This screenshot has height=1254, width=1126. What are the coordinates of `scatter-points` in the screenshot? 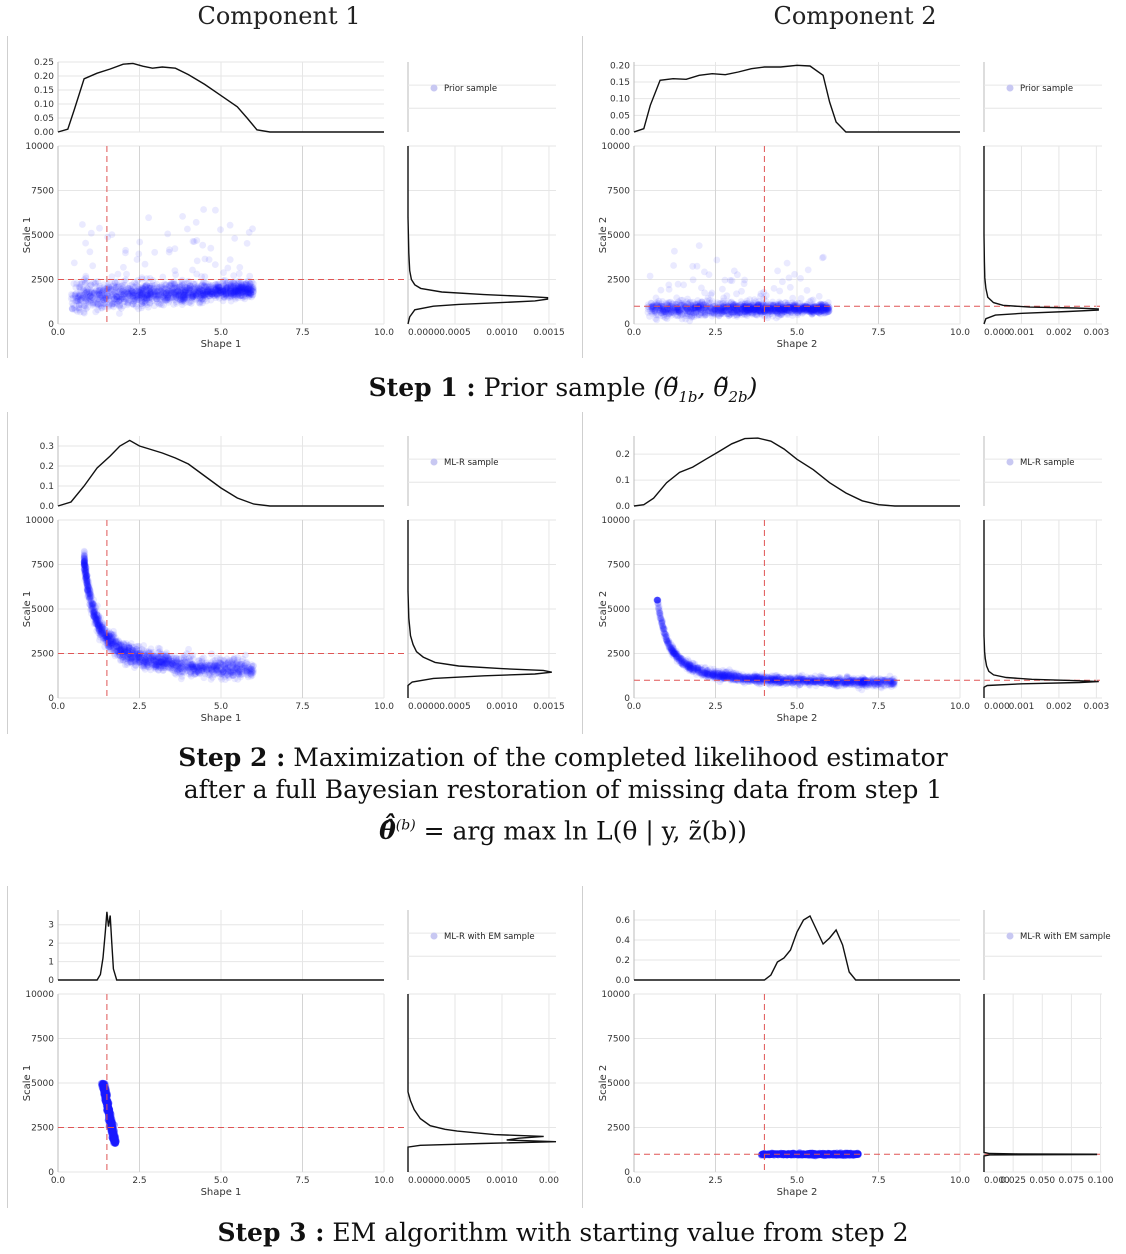 It's located at (168, 615).